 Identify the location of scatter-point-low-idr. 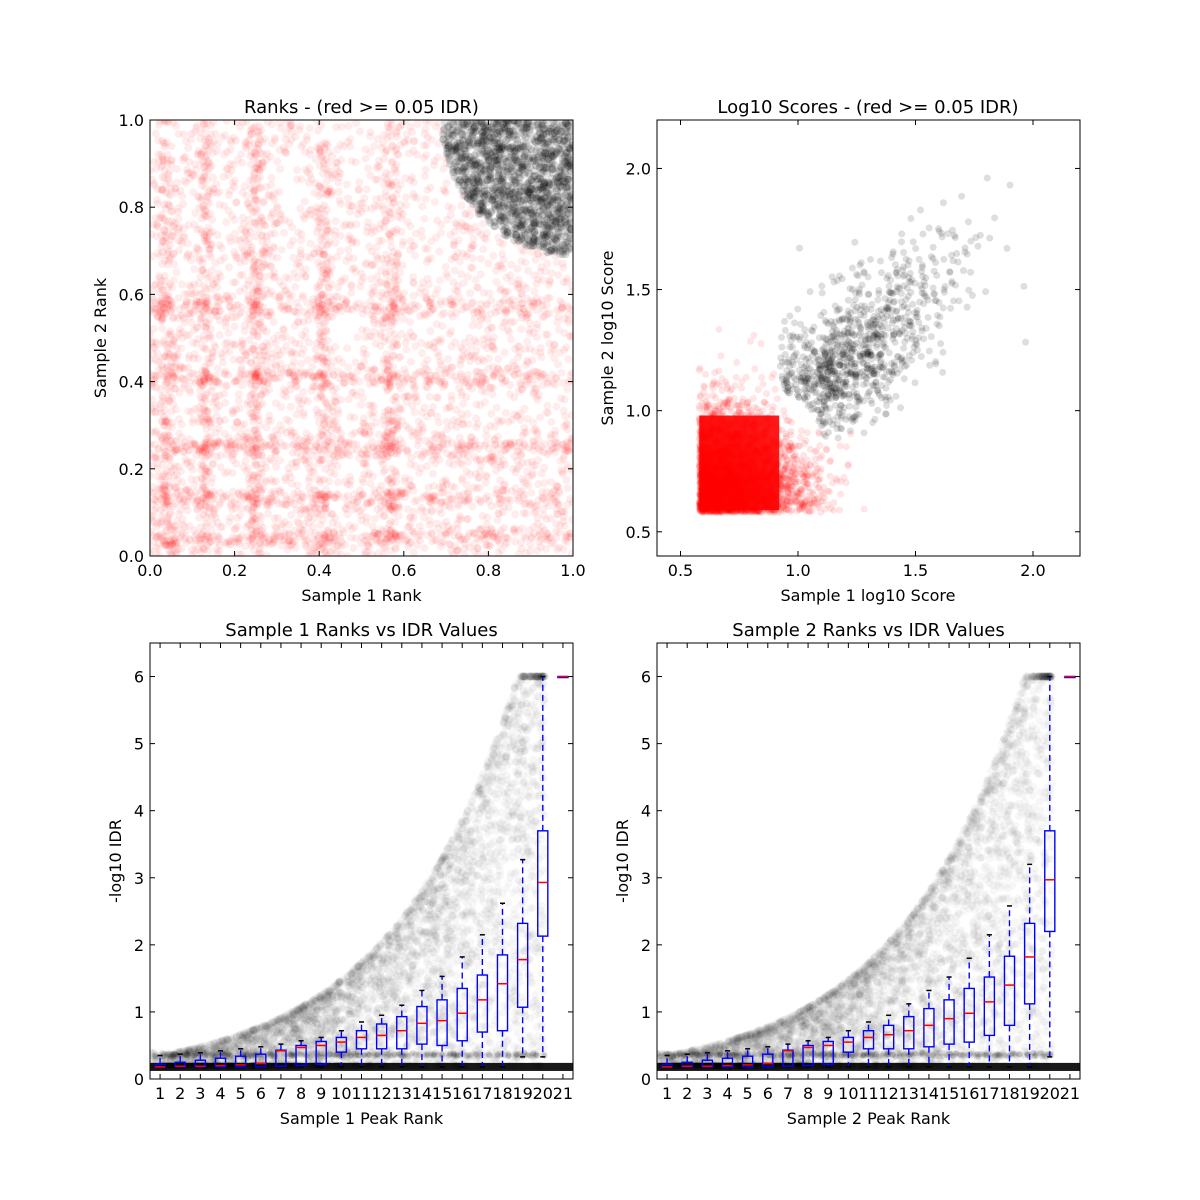
(553, 123).